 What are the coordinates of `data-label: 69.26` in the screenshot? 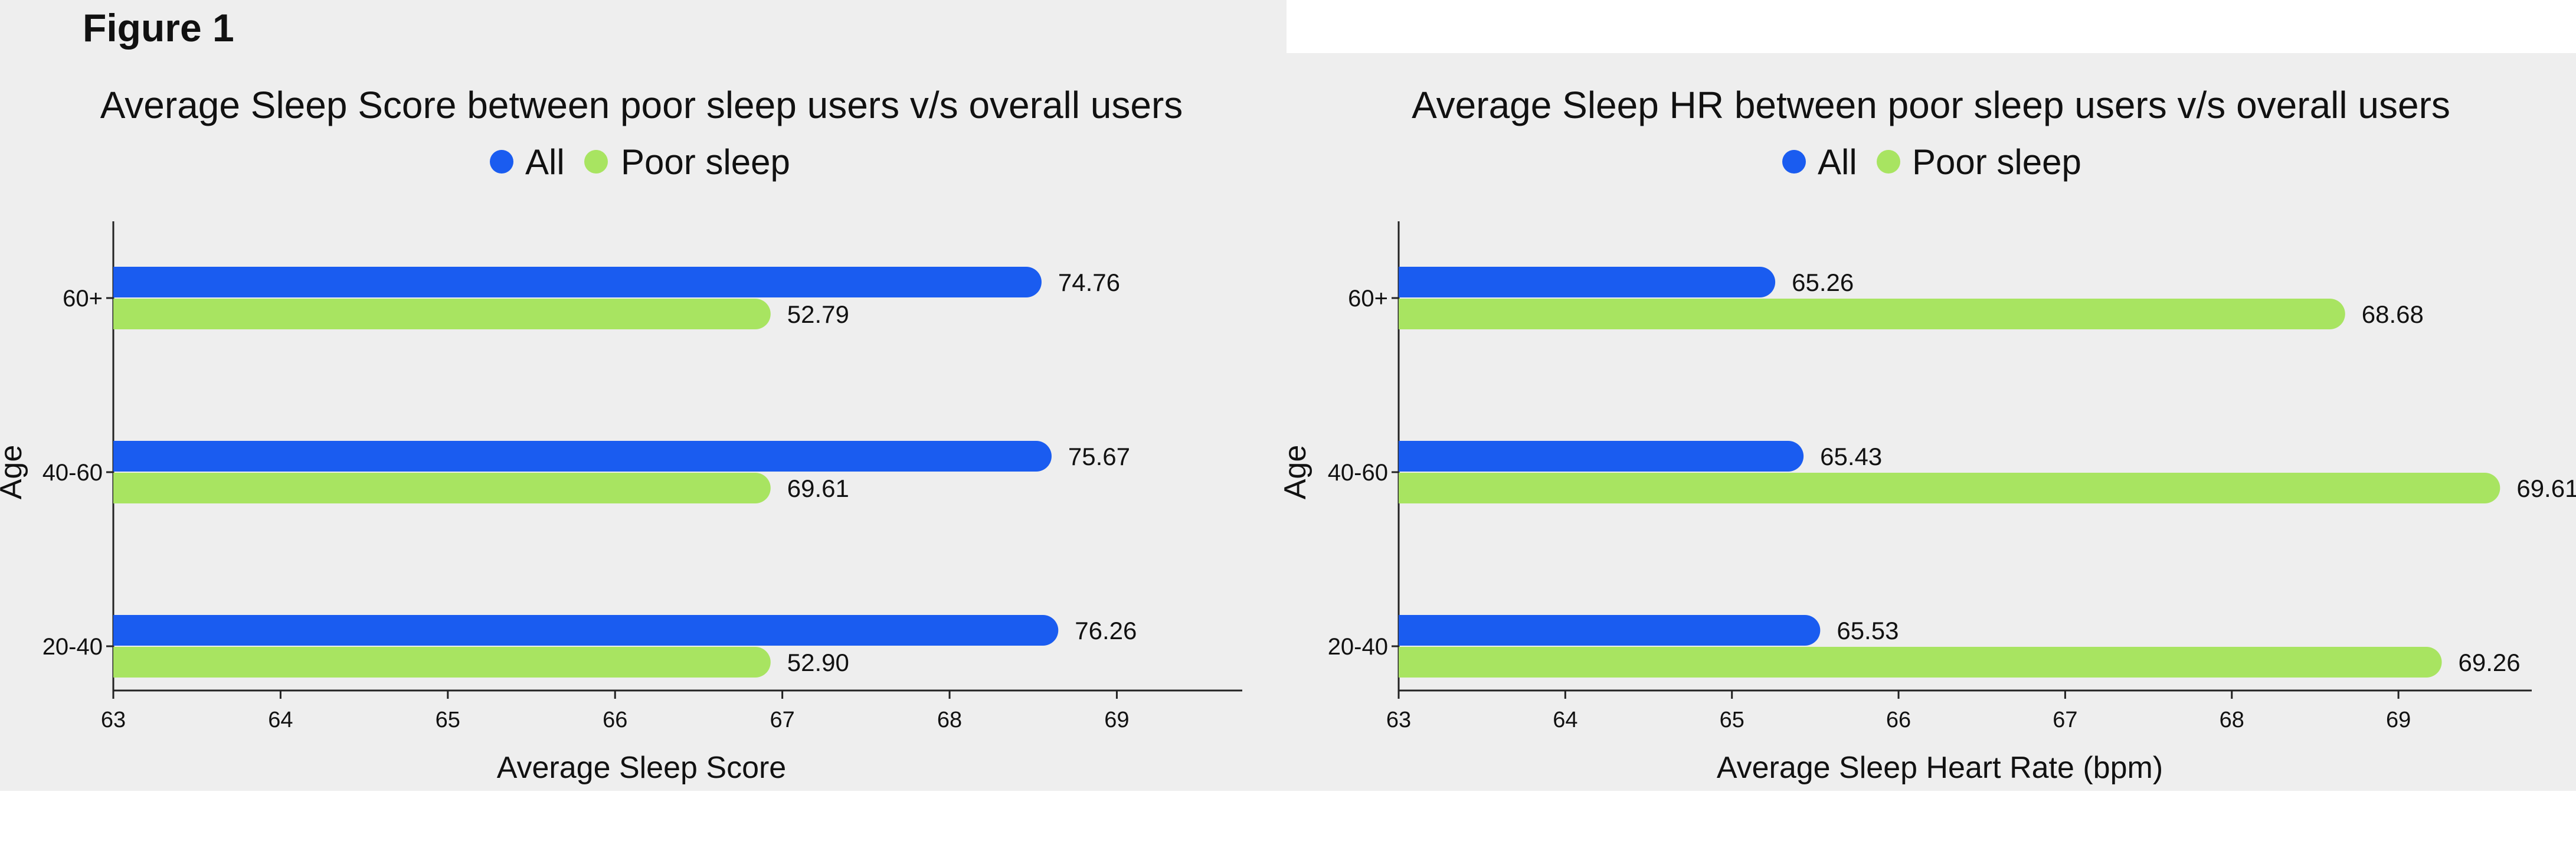 It's located at (2490, 662).